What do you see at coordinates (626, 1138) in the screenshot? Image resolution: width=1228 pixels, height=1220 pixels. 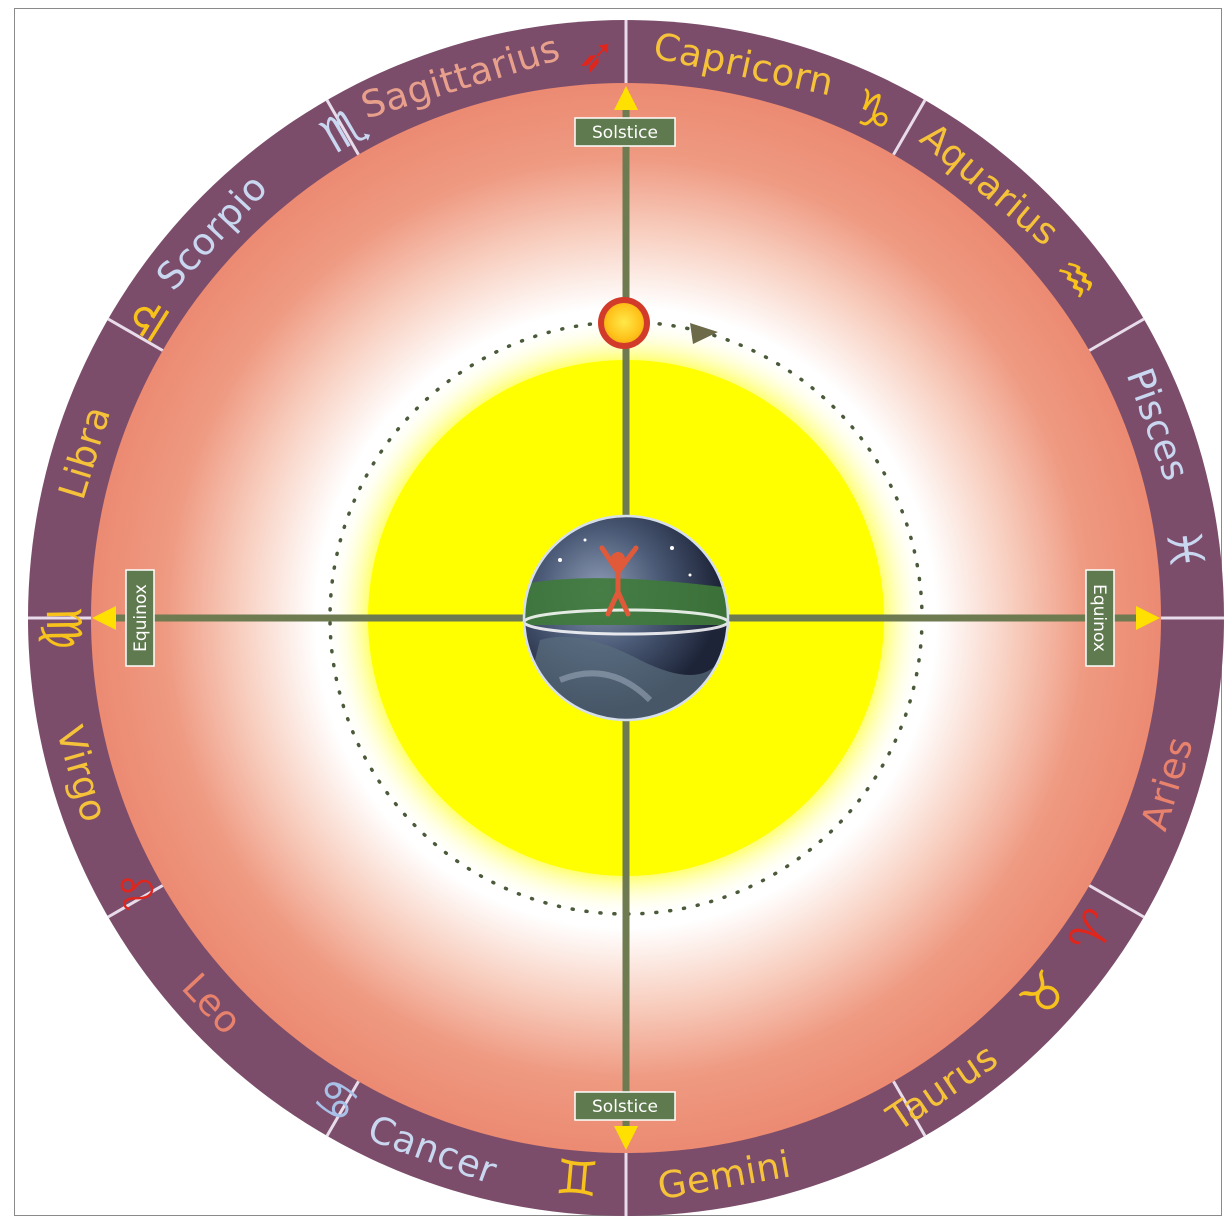 I see `bottom-arrow-icon` at bounding box center [626, 1138].